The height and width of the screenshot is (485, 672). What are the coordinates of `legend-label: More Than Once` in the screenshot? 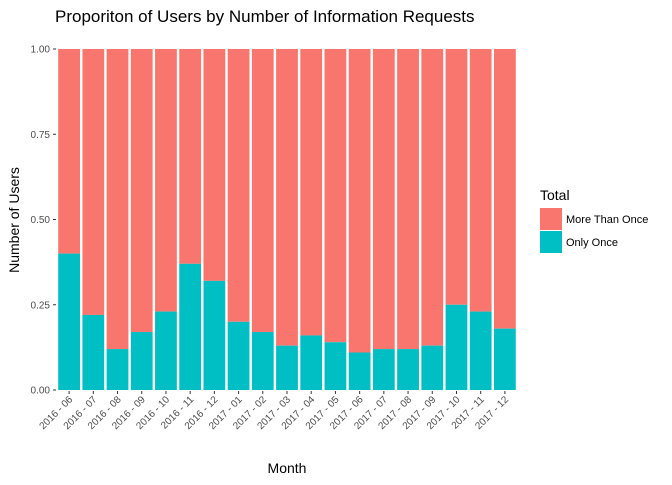 It's located at (607, 220).